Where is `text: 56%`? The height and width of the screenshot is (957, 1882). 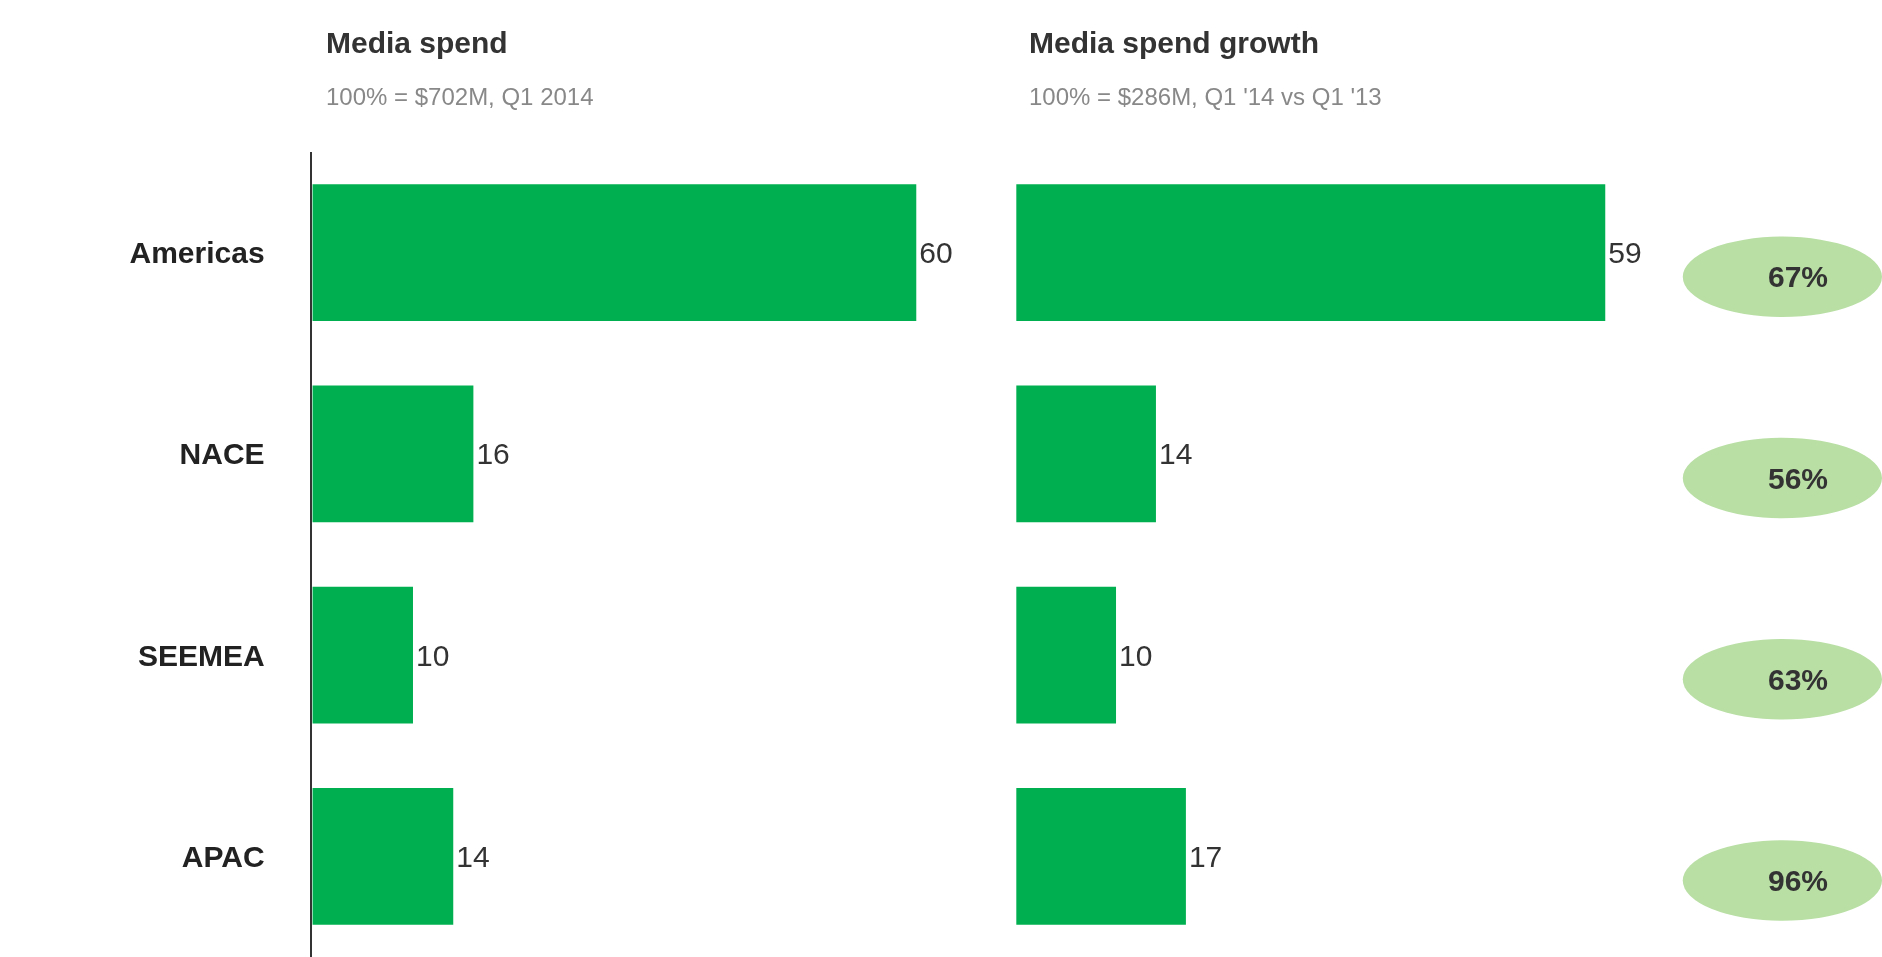
text: 56% is located at coordinates (1798, 478).